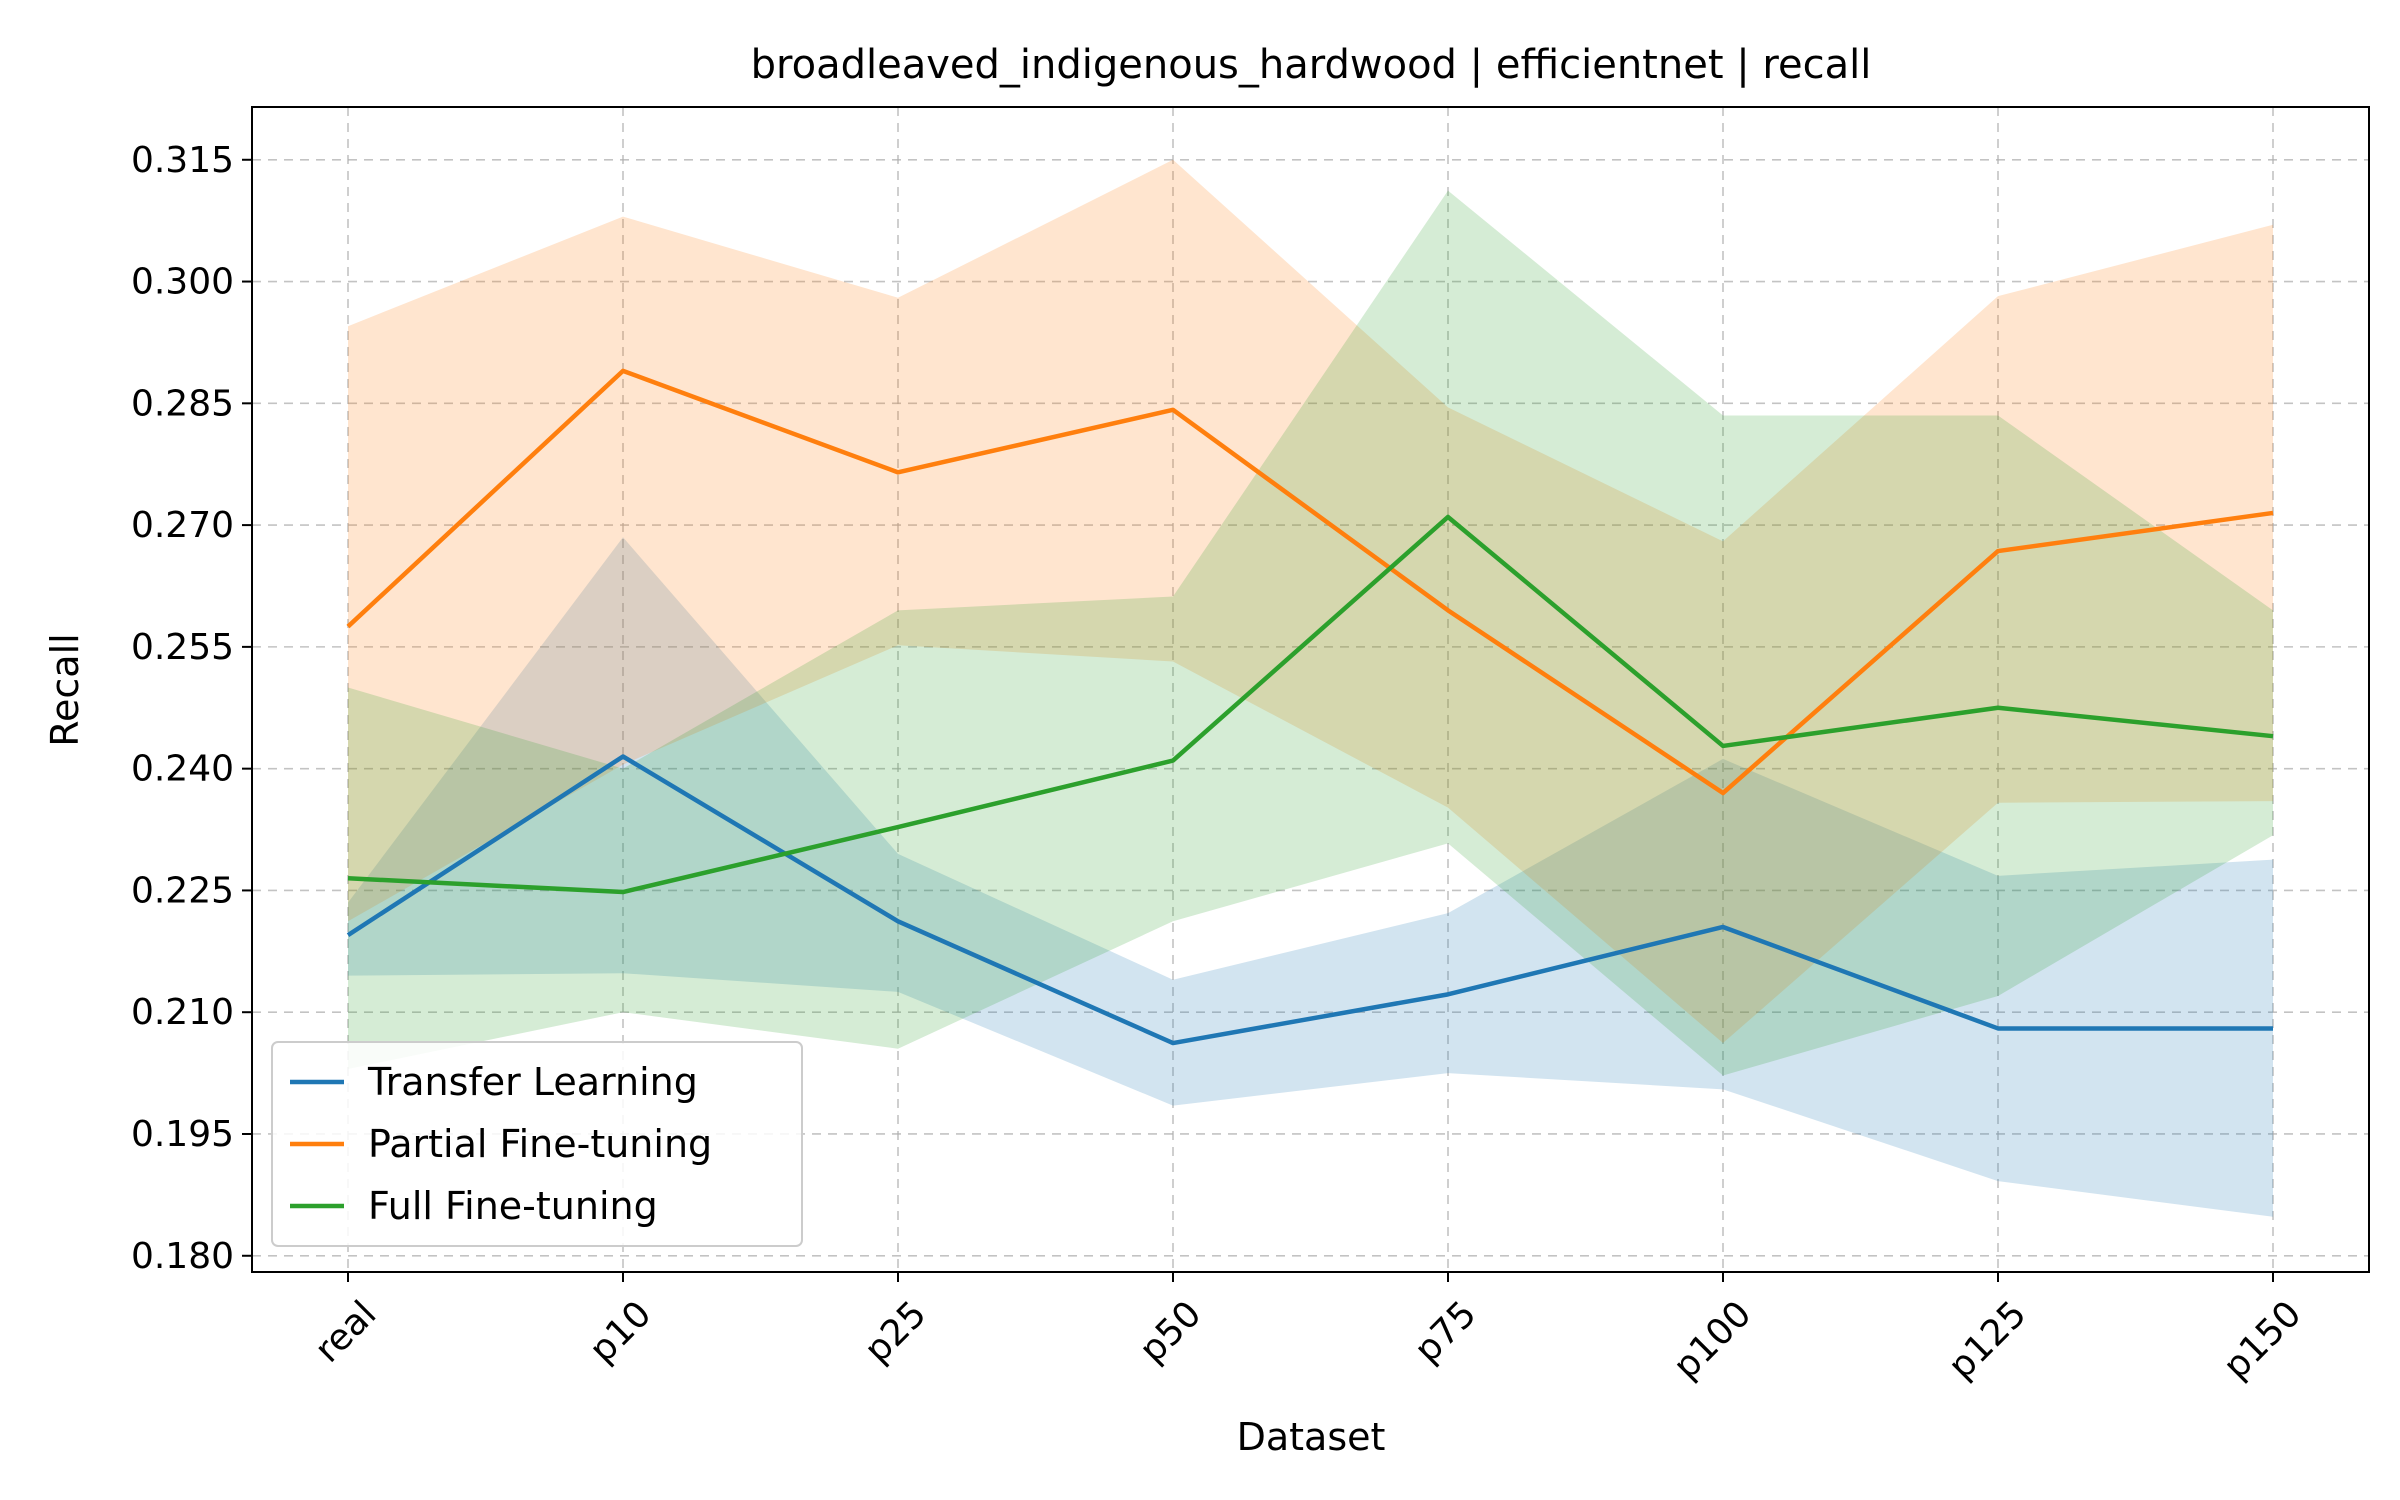  What do you see at coordinates (182, 890) in the screenshot?
I see `y-tick-label: 0.225` at bounding box center [182, 890].